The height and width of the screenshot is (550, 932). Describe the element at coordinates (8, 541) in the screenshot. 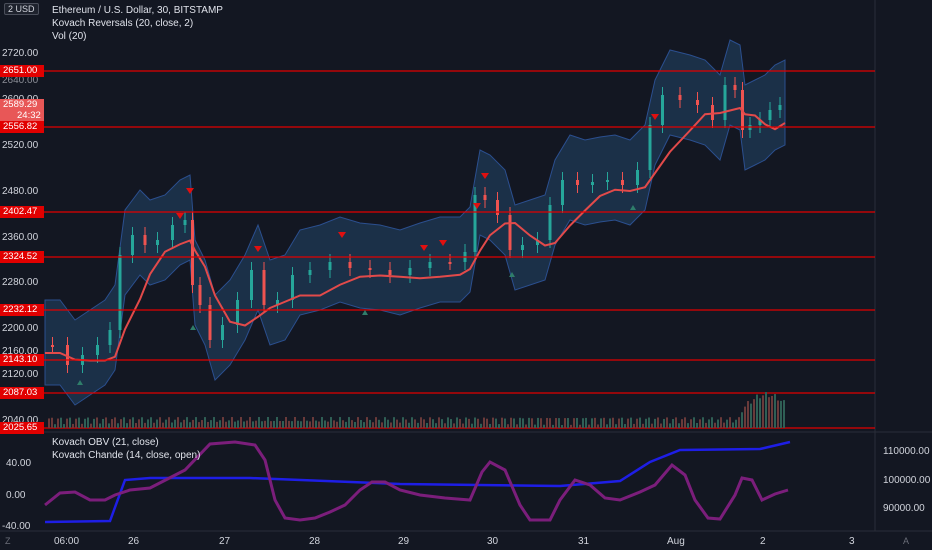

I see `zoom-button: Z` at that location.